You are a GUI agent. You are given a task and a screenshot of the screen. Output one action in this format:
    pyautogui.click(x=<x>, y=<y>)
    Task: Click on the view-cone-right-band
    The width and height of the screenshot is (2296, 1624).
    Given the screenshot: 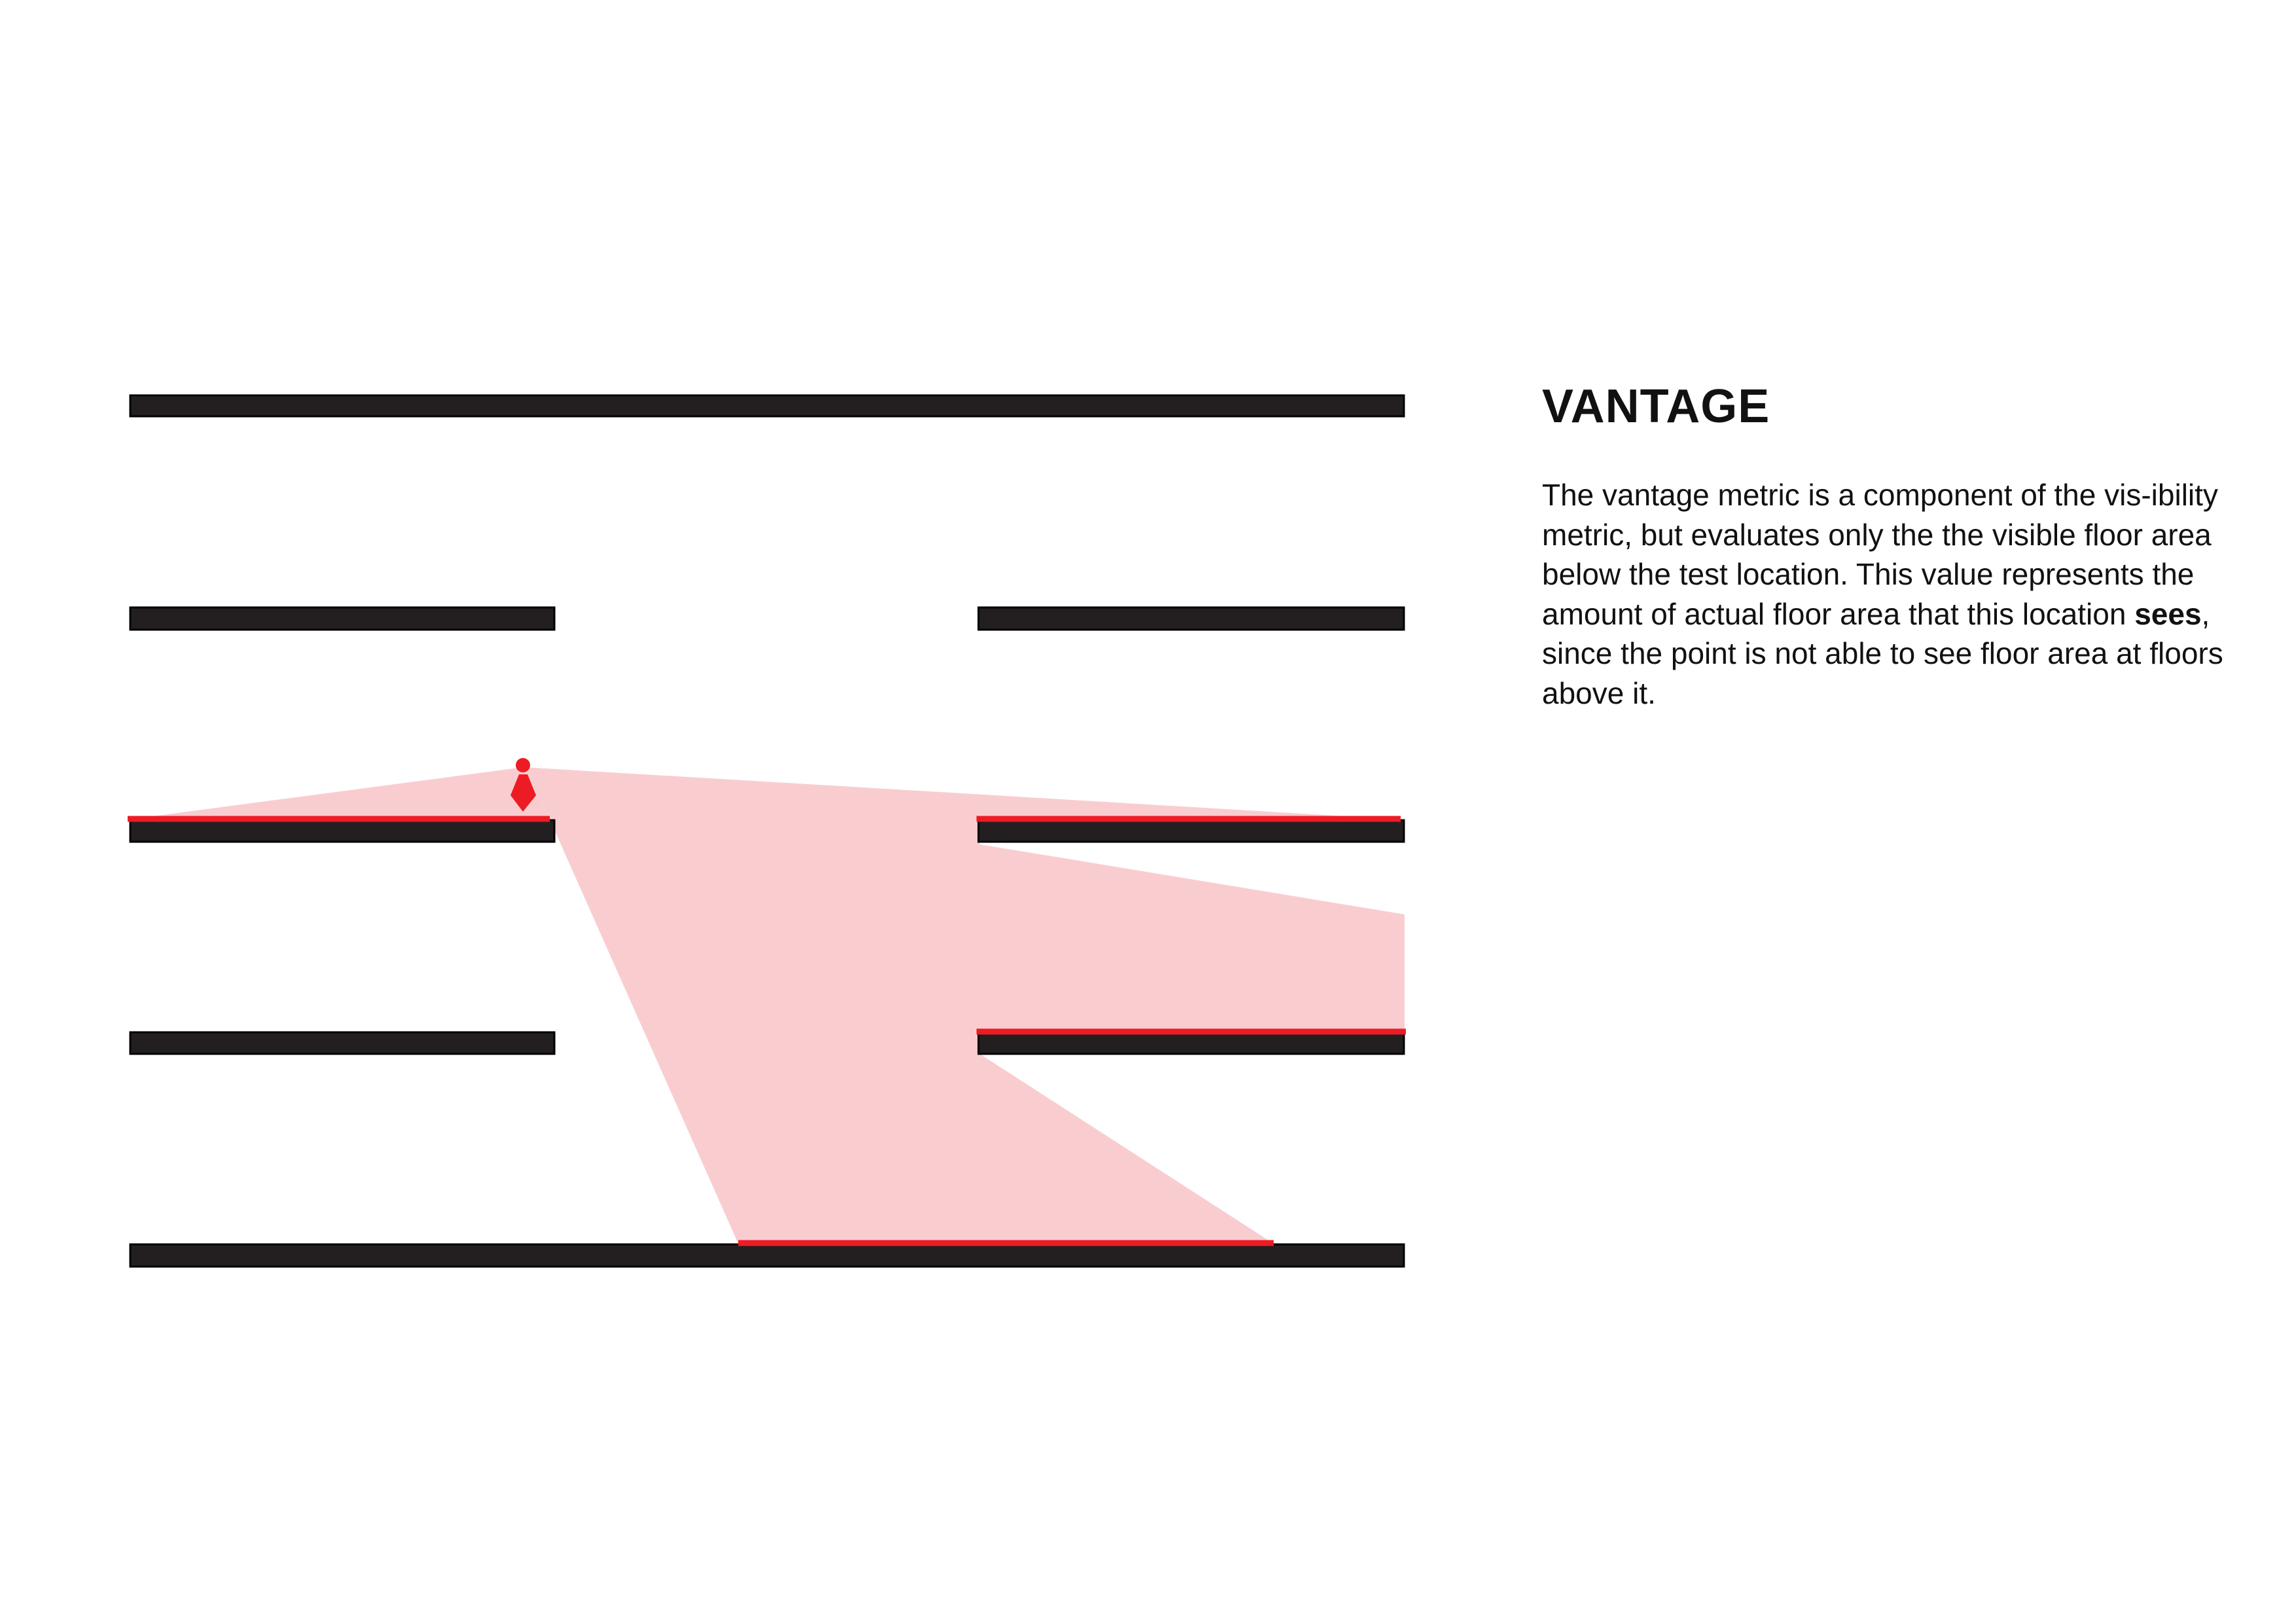 What is the action you would take?
    pyautogui.click(x=1192, y=937)
    